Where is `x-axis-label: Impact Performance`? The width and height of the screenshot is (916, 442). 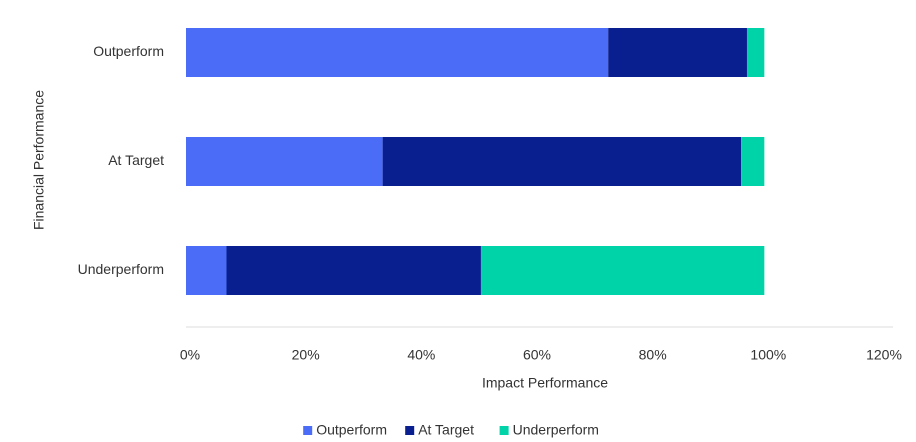 x-axis-label: Impact Performance is located at coordinates (545, 383).